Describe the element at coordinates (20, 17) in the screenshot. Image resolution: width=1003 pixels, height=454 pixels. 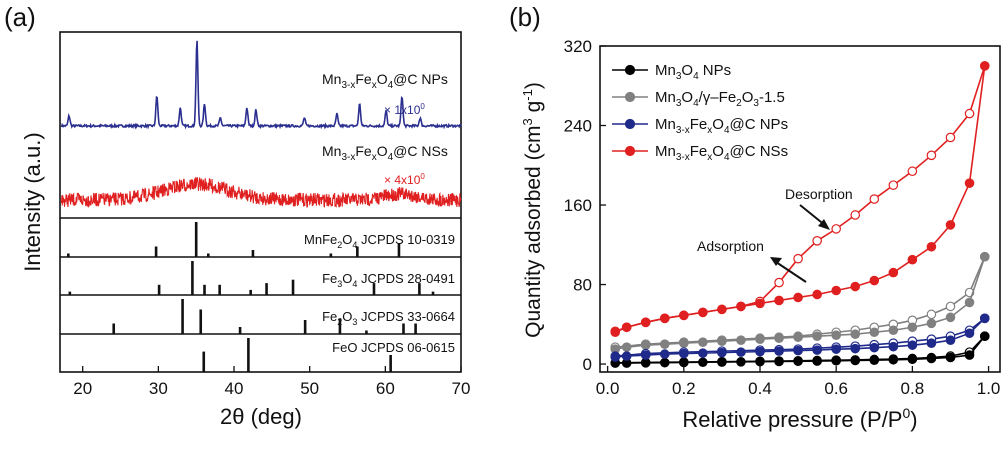
I see `panel-a-label: (a)` at that location.